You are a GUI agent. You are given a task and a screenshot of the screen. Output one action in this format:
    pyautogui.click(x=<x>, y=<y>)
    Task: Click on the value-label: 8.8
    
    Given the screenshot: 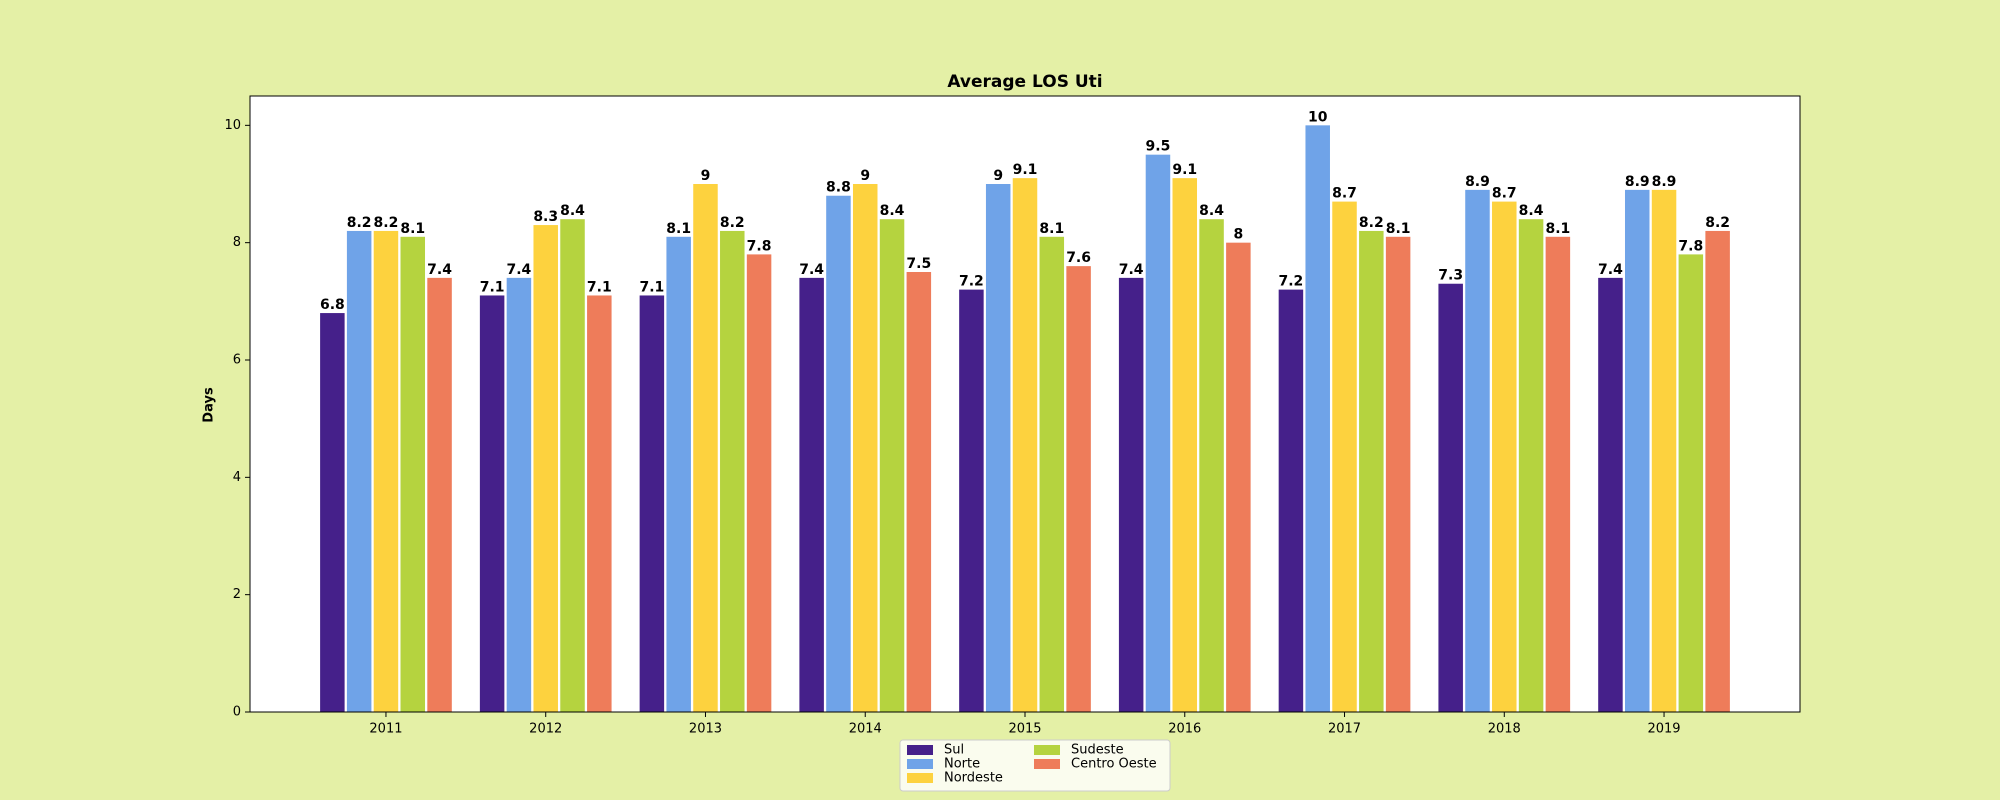 What is the action you would take?
    pyautogui.click(x=838, y=188)
    